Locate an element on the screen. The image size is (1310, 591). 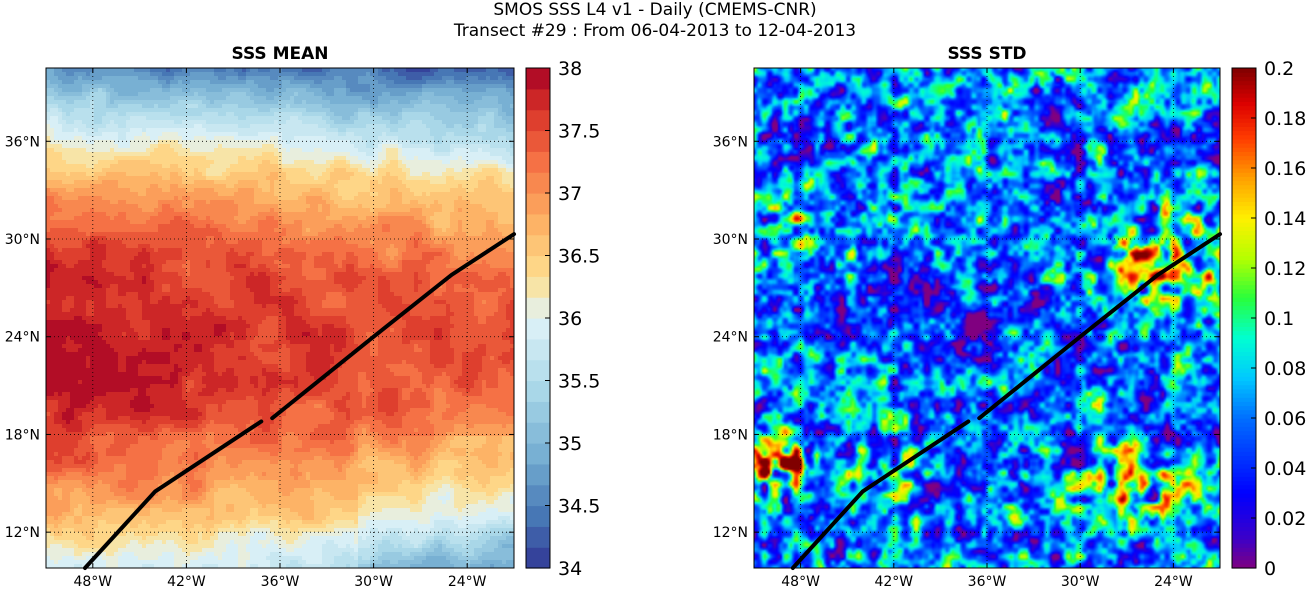
colorbar: 34 34.5 35 35.5 36 36.5 37 37.5 38 is located at coordinates (562, 319).